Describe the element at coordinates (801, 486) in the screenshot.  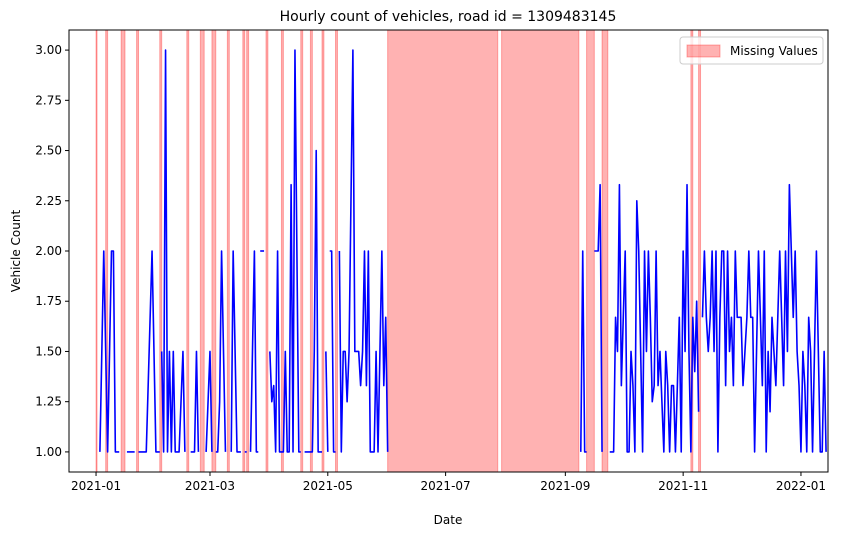
I see `x-tick-label: 2022-01` at that location.